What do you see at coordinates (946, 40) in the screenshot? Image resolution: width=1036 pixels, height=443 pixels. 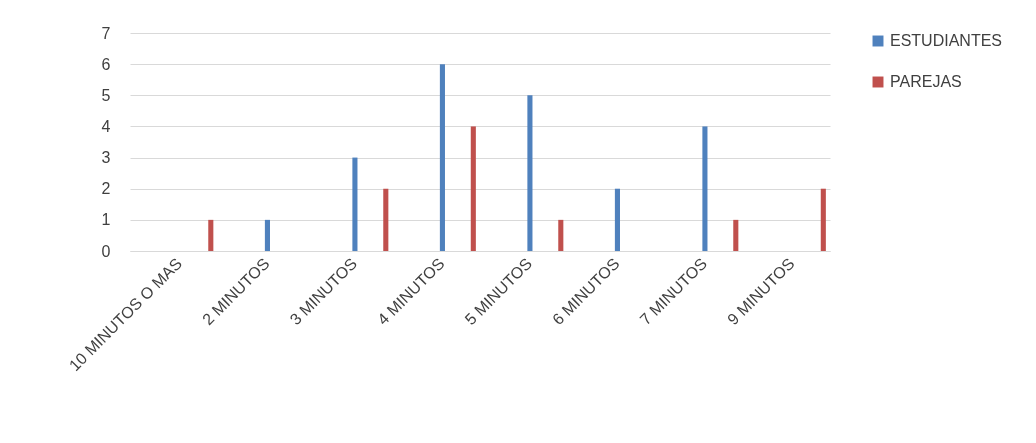 I see `legend-label: ESTUDIANTES` at bounding box center [946, 40].